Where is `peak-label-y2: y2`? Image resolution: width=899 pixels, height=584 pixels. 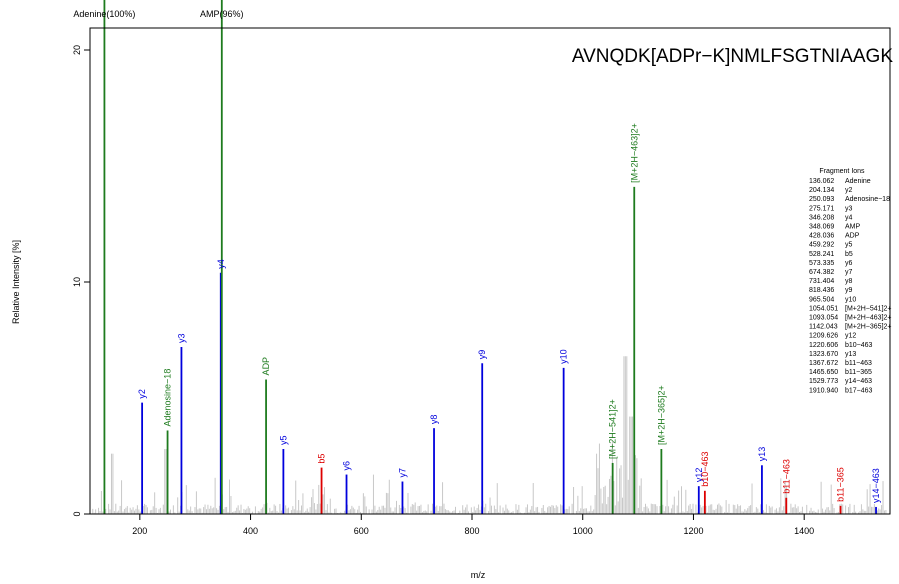 peak-label-y2: y2 is located at coordinates (142, 394).